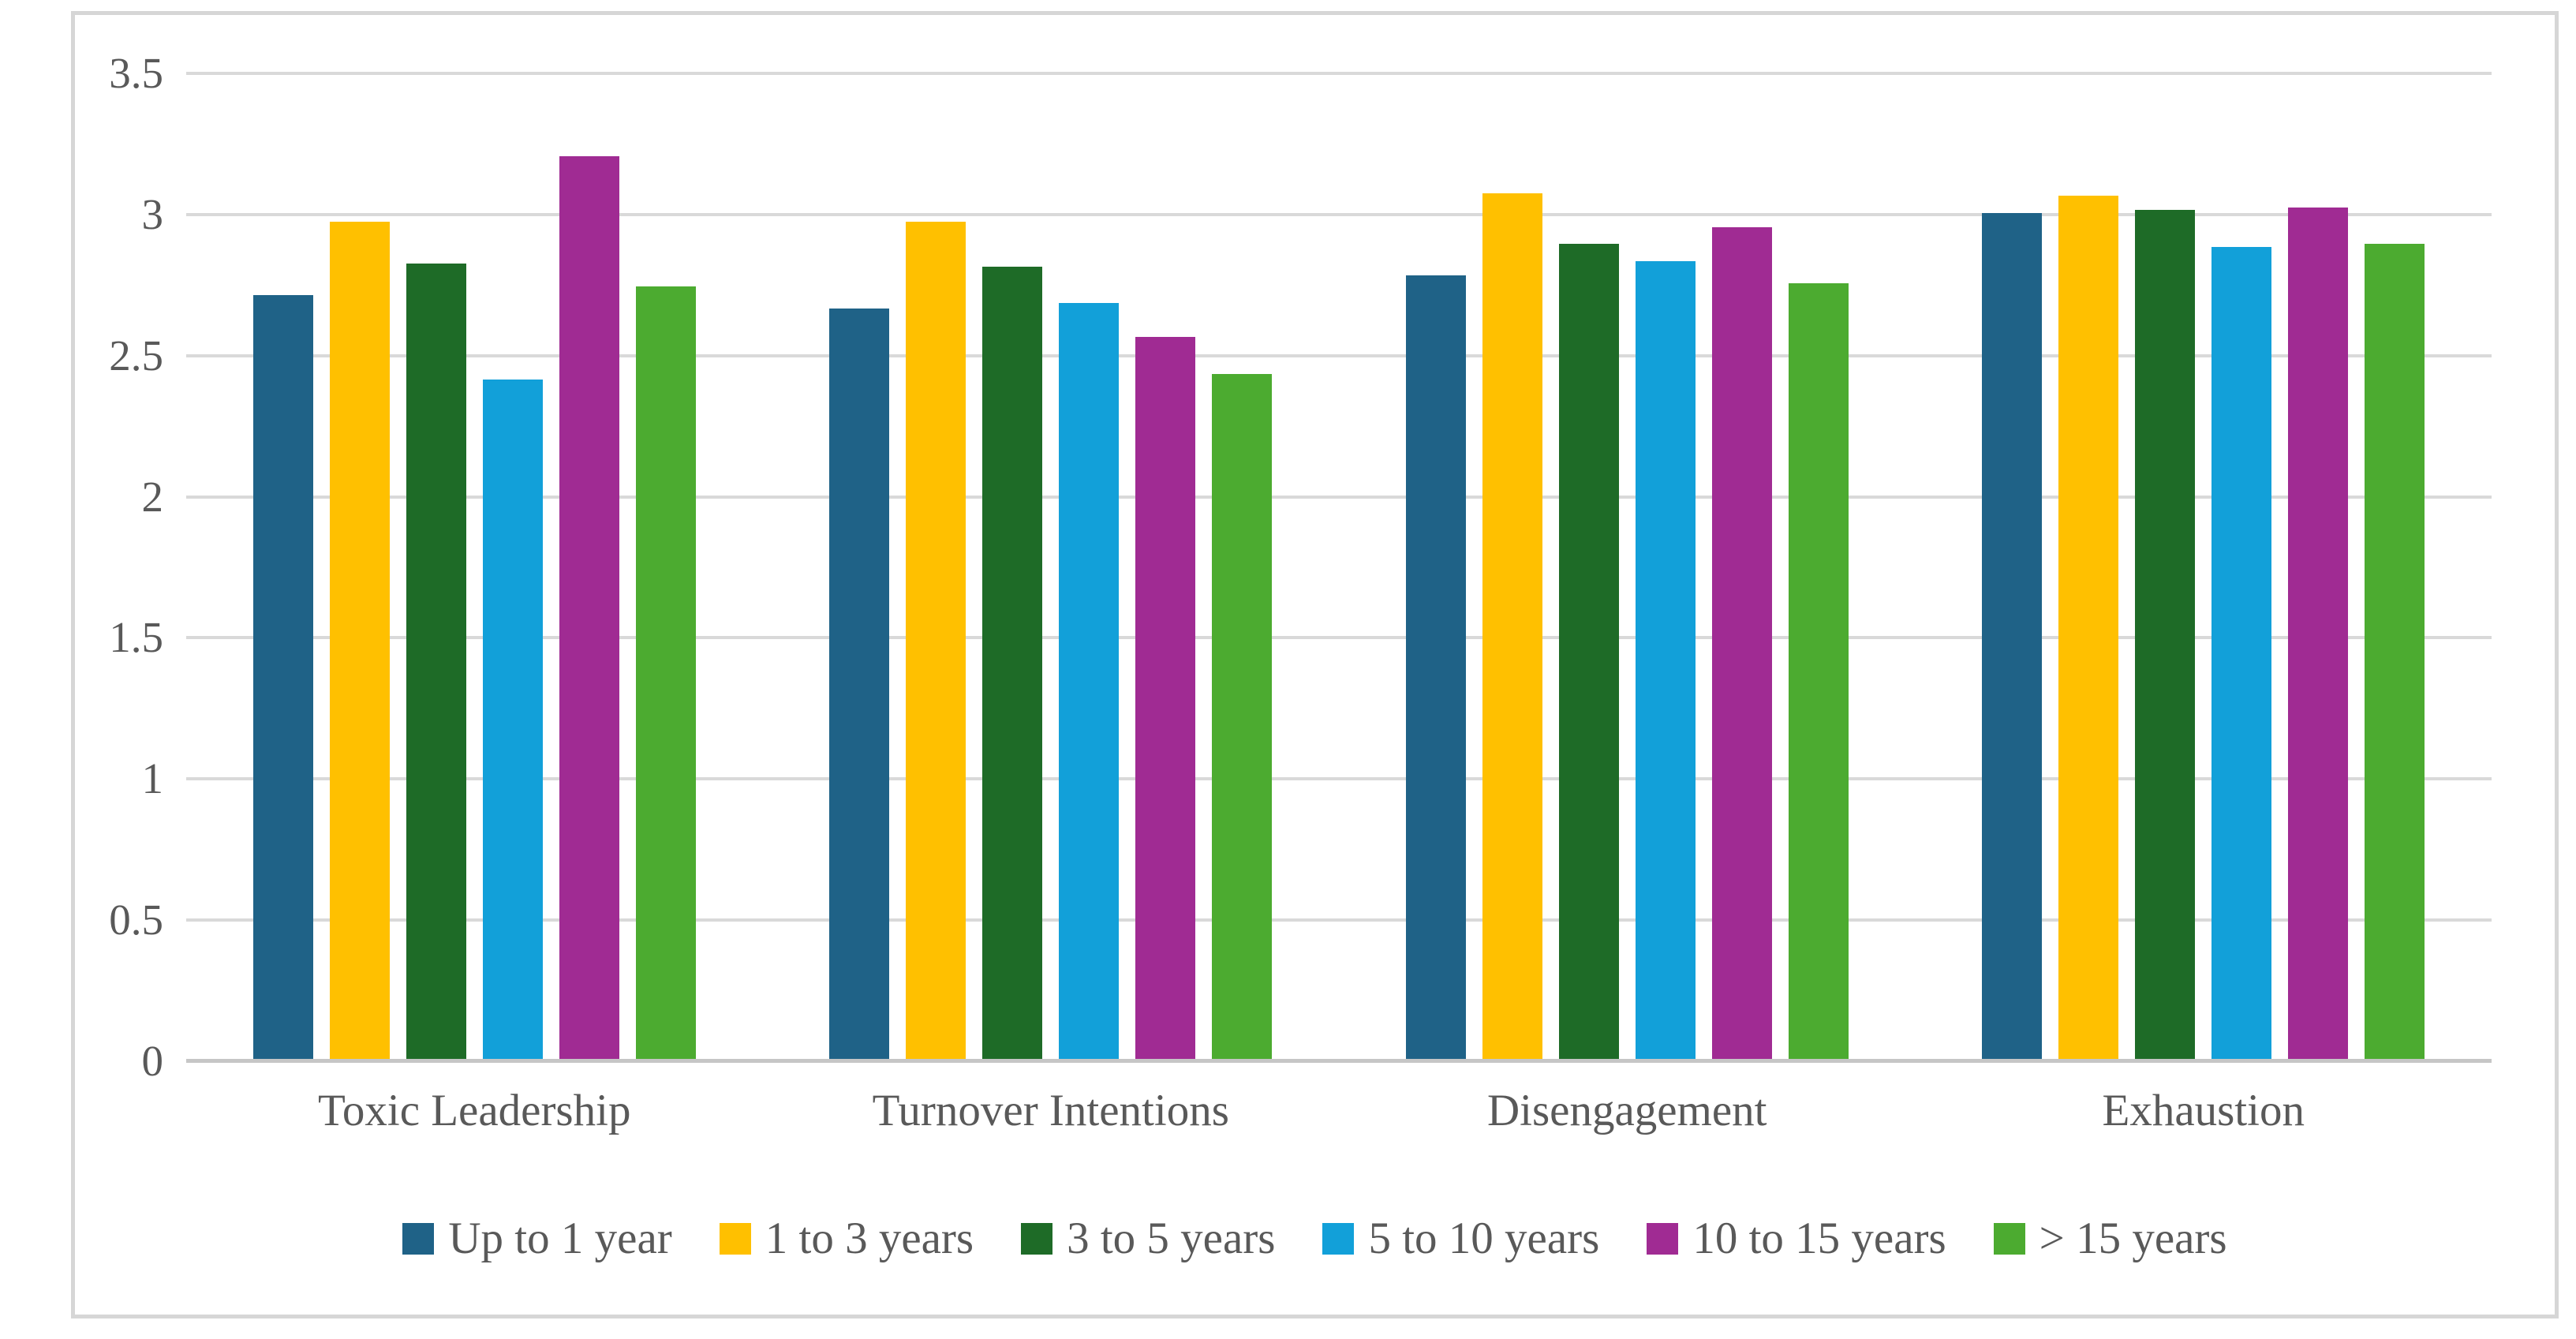  Describe the element at coordinates (860, 684) in the screenshot. I see `bar-up-to-1-year-turnover-intentions` at that location.